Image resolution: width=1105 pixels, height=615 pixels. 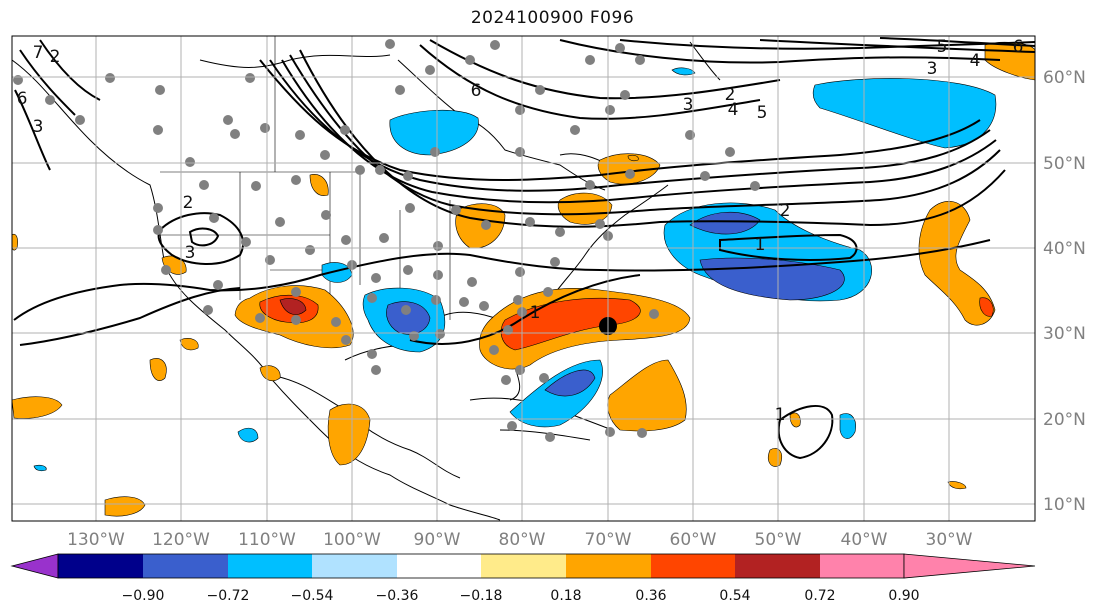 What do you see at coordinates (949, 540) in the screenshot?
I see `lon-label: 30°W` at bounding box center [949, 540].